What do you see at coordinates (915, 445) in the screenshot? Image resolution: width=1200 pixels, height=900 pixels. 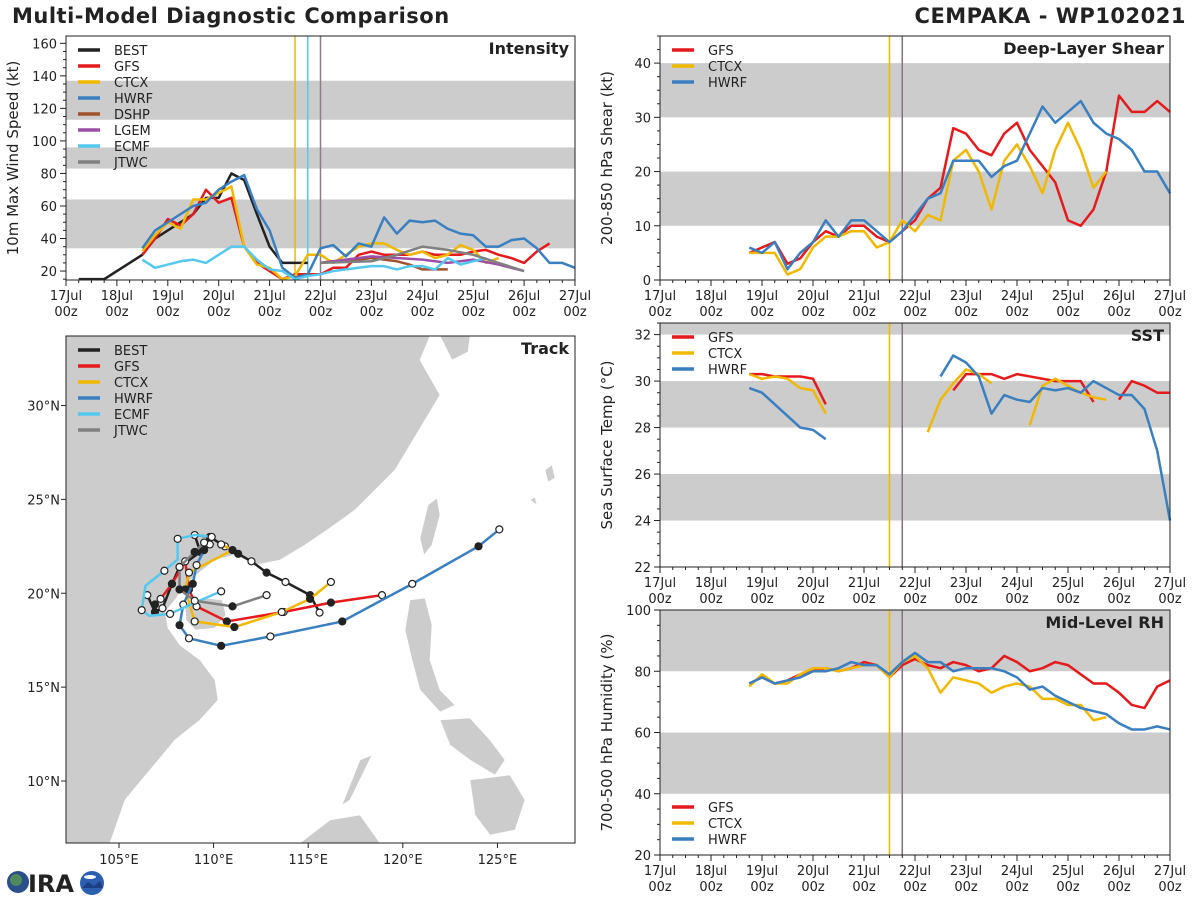 I see `sst-frame` at bounding box center [915, 445].